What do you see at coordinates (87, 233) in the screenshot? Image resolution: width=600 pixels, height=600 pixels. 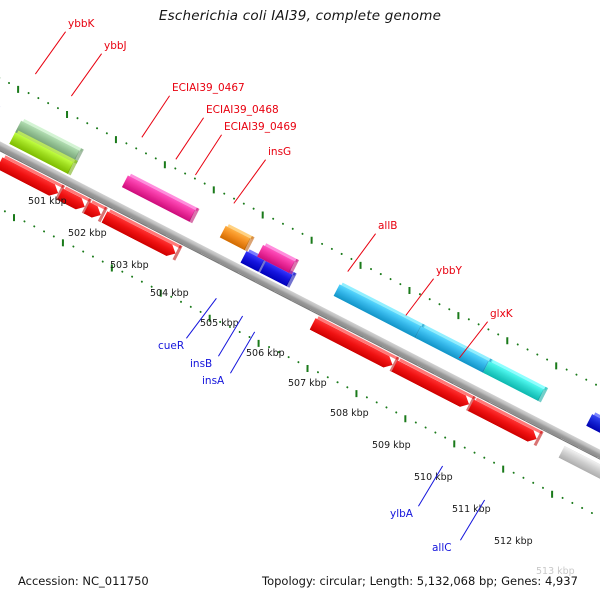 I see `ruler-tick-label: 502 kbp` at bounding box center [87, 233].